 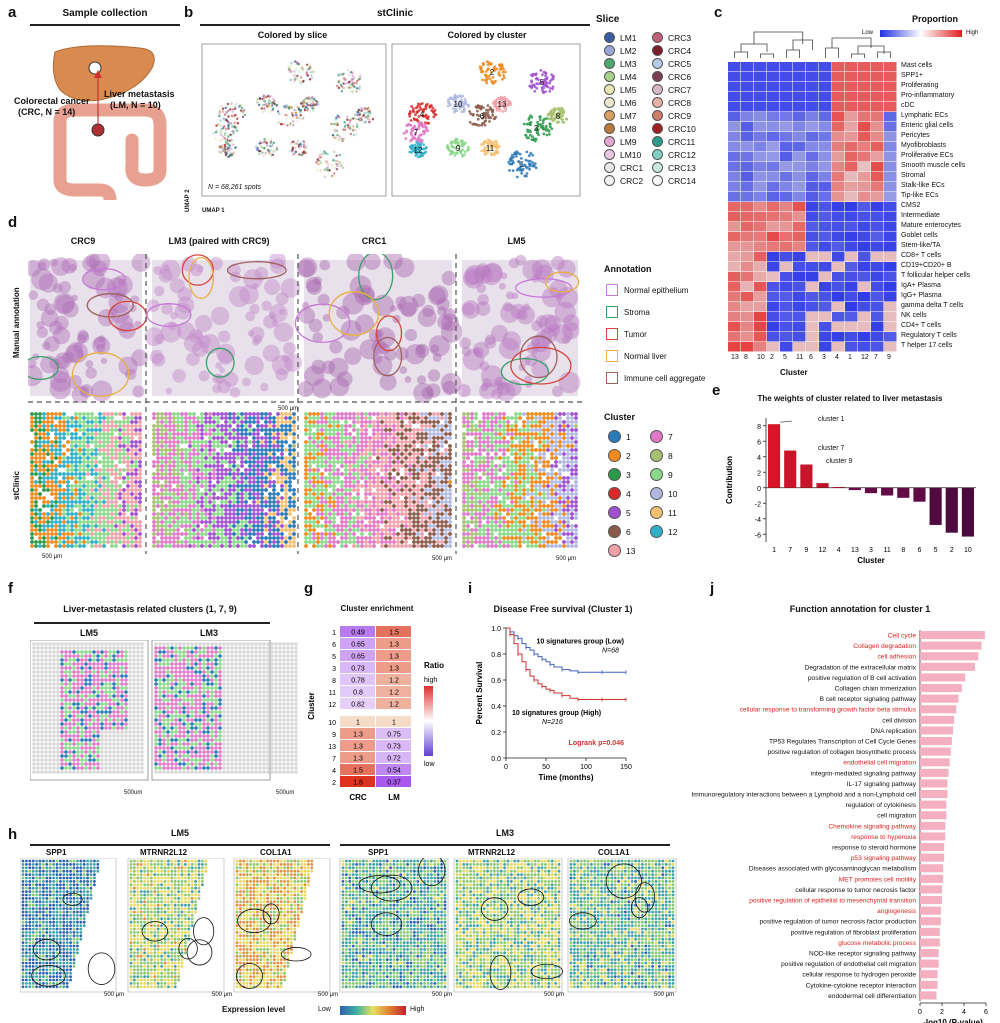 I want to click on heatmap-row-label: Proliferating, so click(x=920, y=85).